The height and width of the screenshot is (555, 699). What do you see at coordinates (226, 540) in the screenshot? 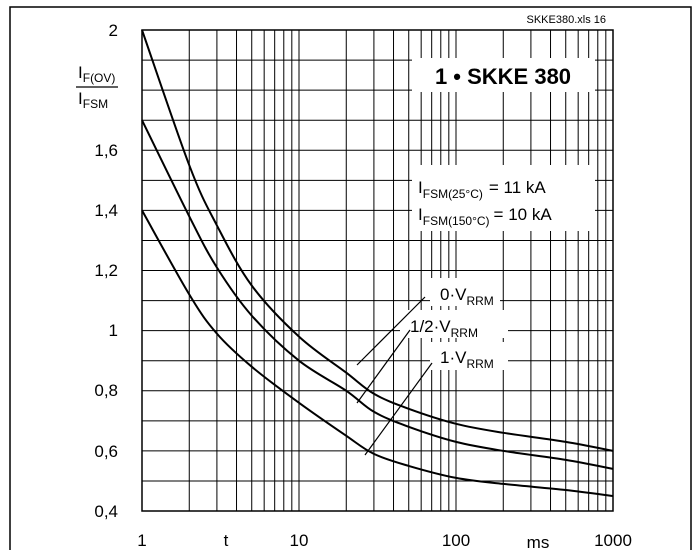
I see `x-axis-label: t` at bounding box center [226, 540].